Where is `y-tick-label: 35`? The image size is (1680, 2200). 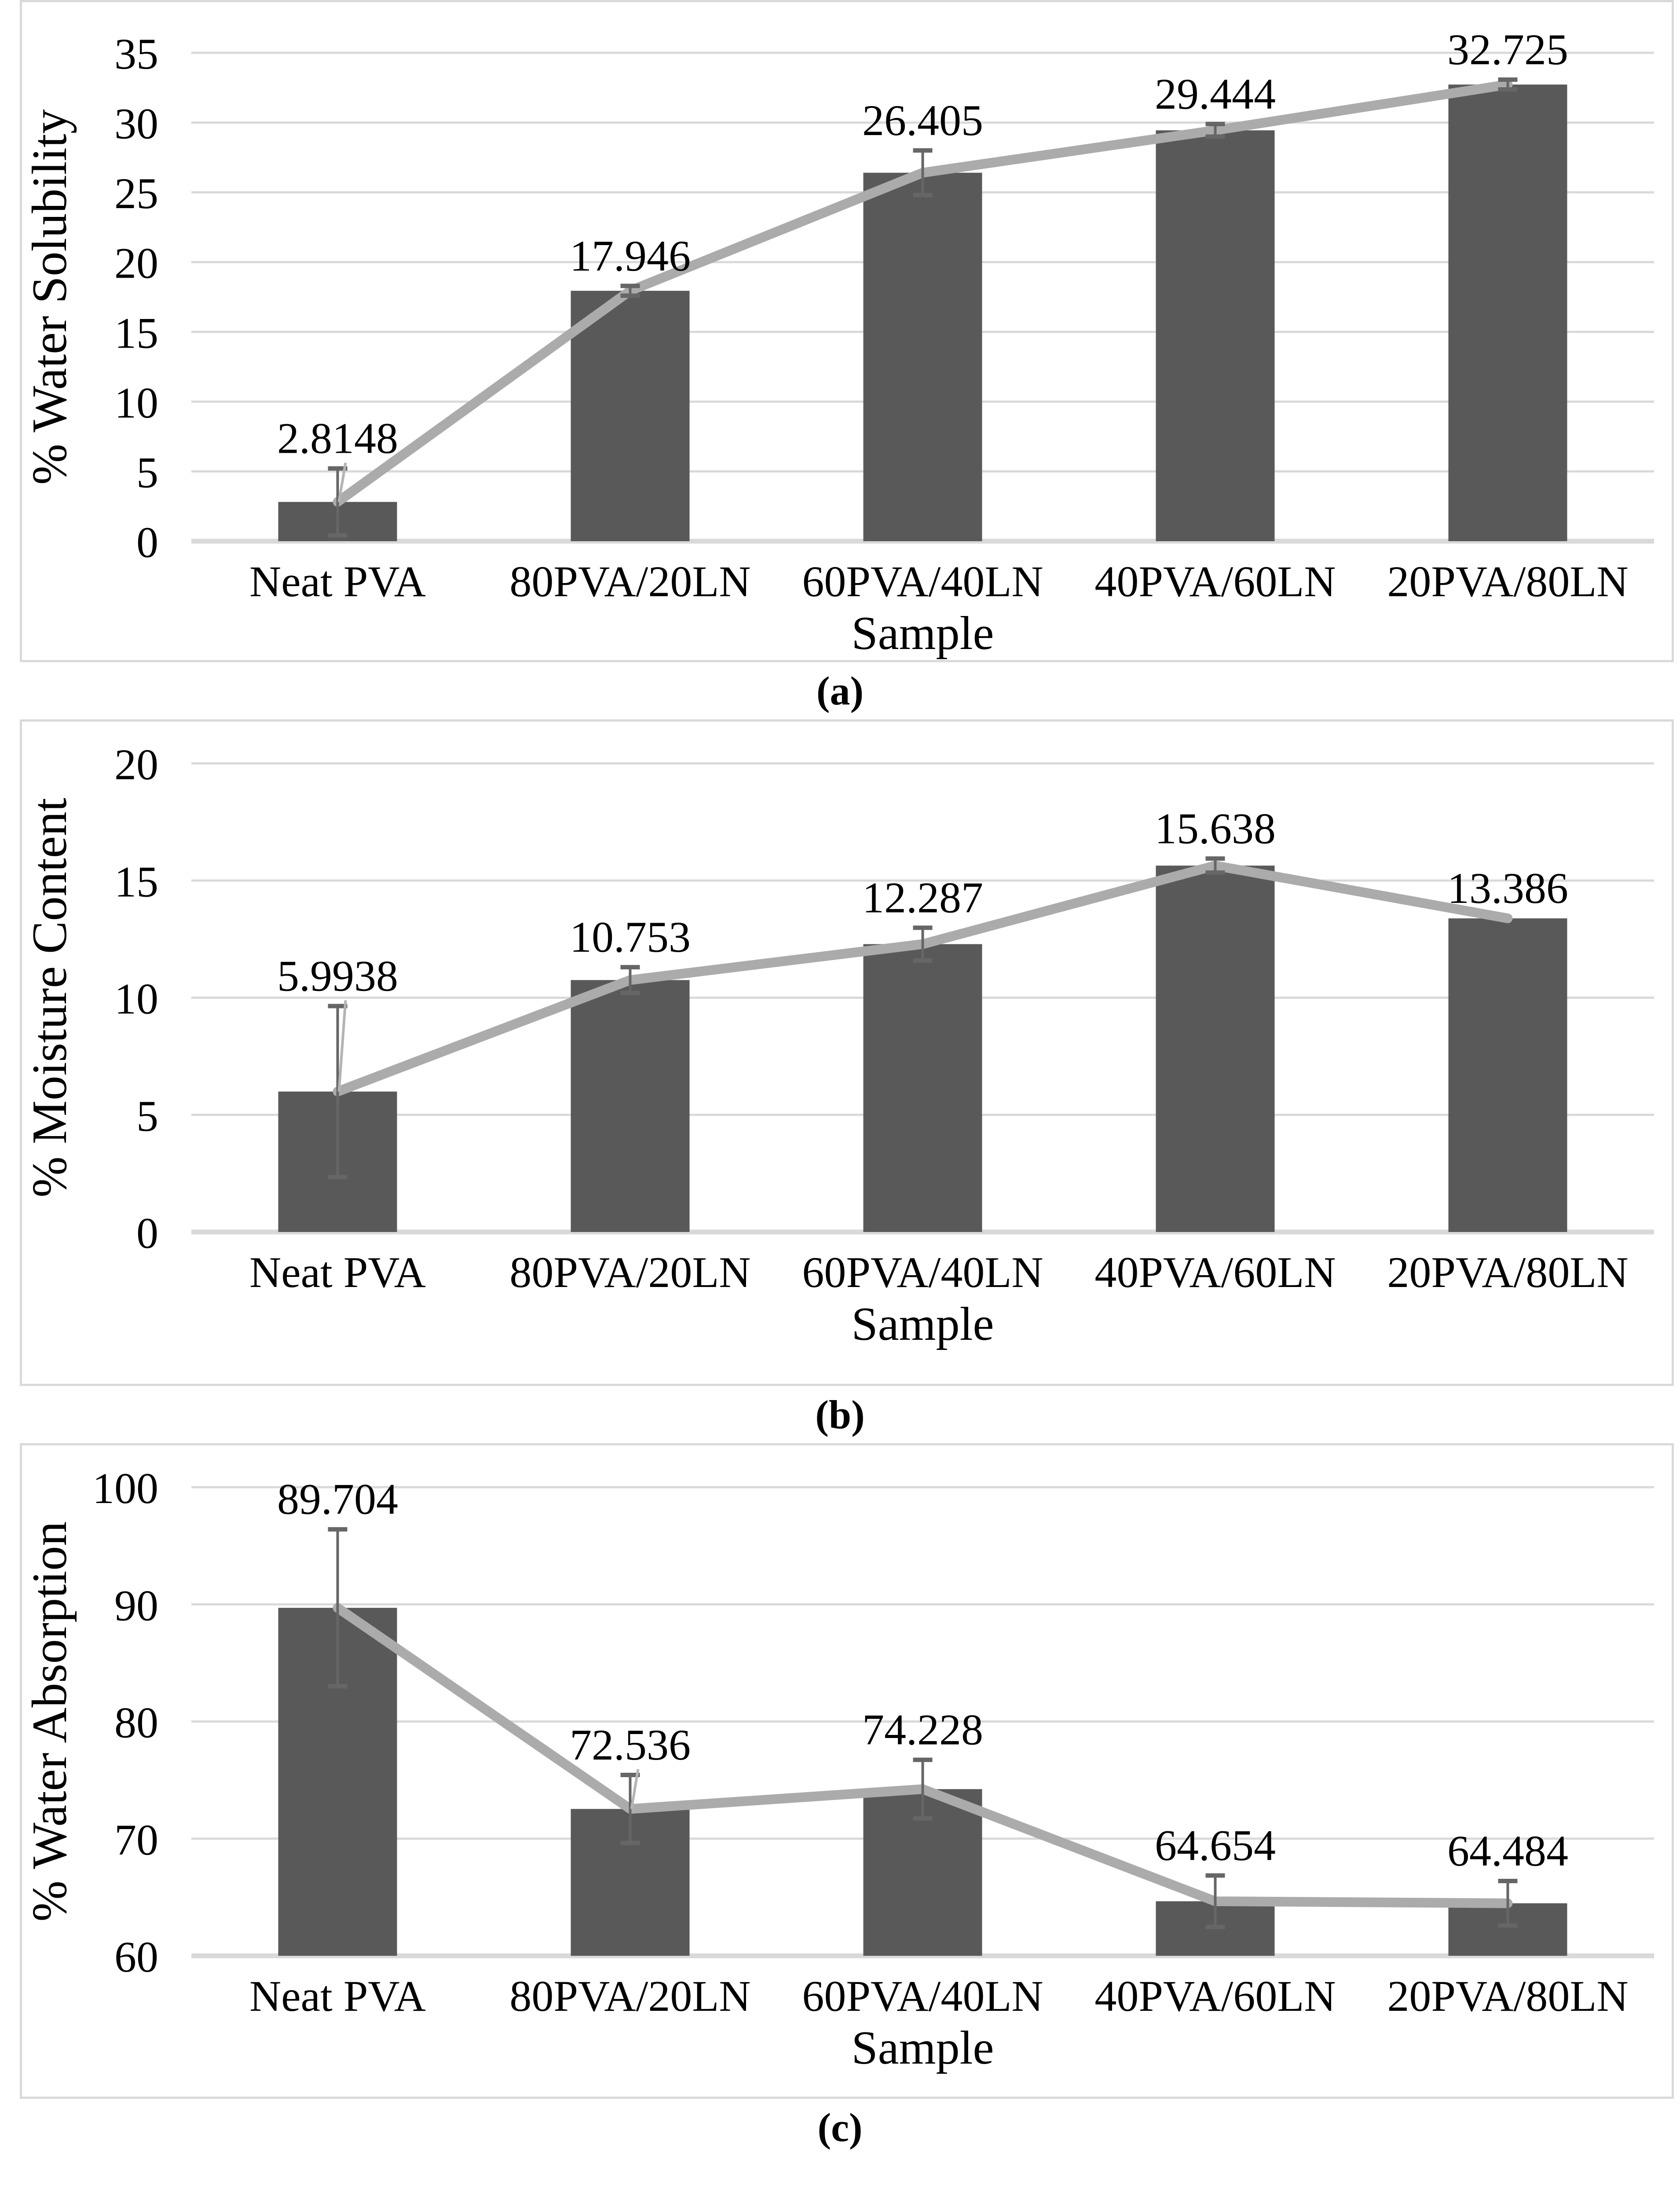
y-tick-label: 35 is located at coordinates (136, 54).